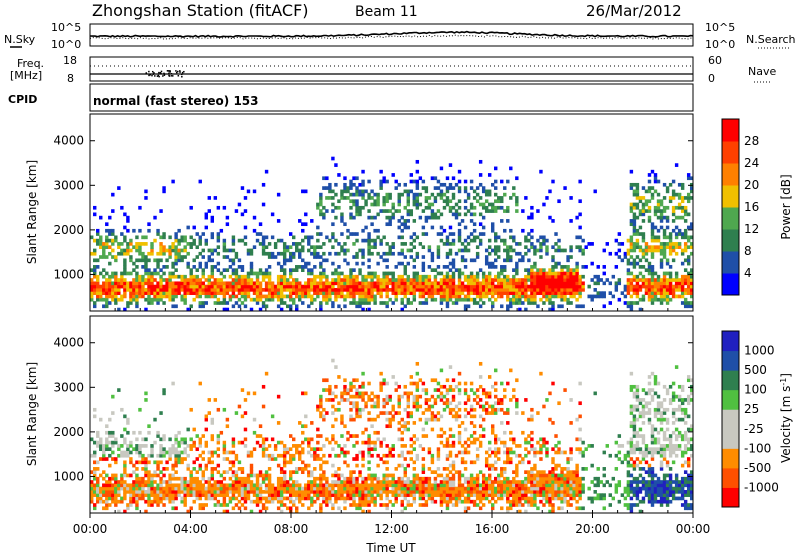 This screenshot has width=800, height=554. Describe the element at coordinates (161, 73) in the screenshot. I see `frequency-point` at that location.